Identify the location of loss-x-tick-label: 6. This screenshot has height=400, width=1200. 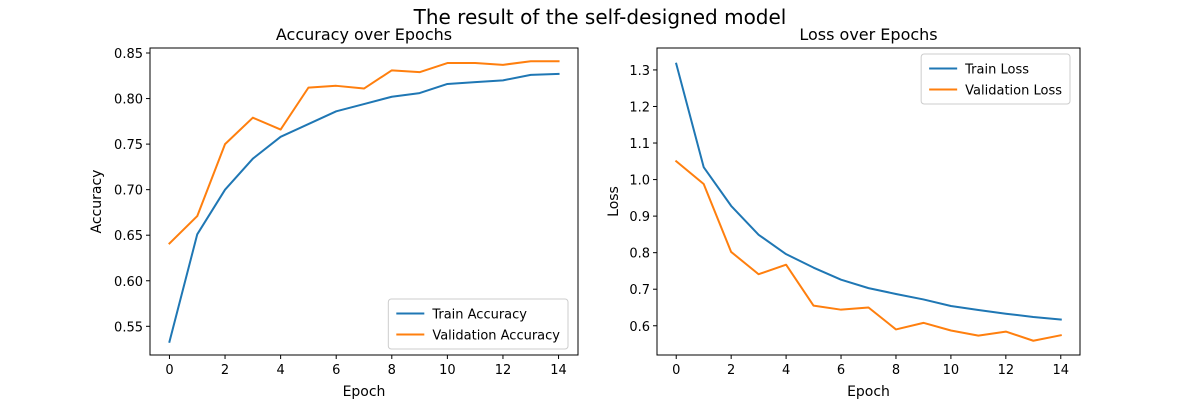
(841, 370).